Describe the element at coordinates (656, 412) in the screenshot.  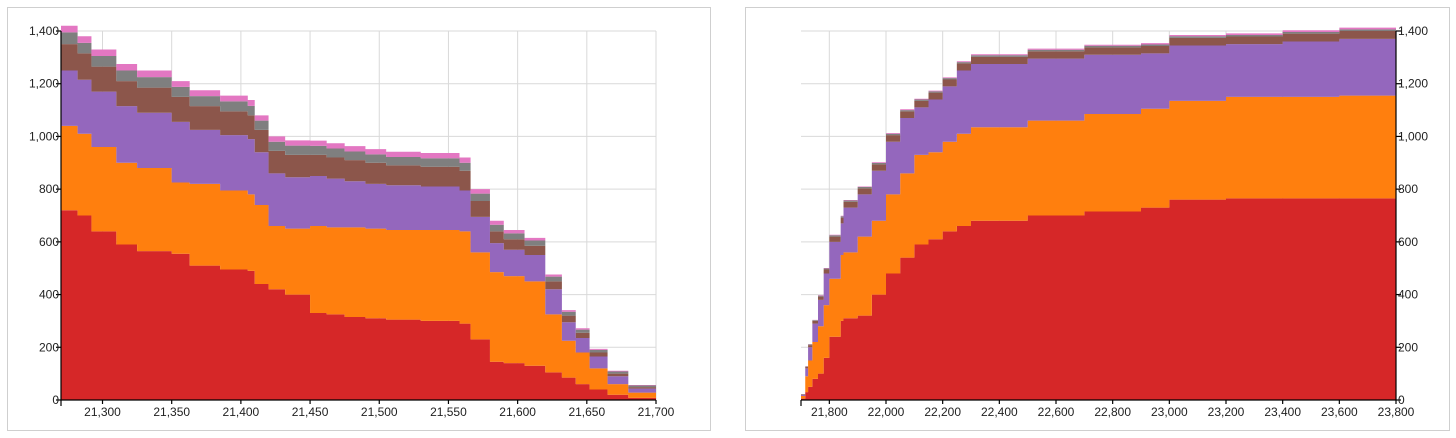
I see `x-tick-label: 21,700` at that location.